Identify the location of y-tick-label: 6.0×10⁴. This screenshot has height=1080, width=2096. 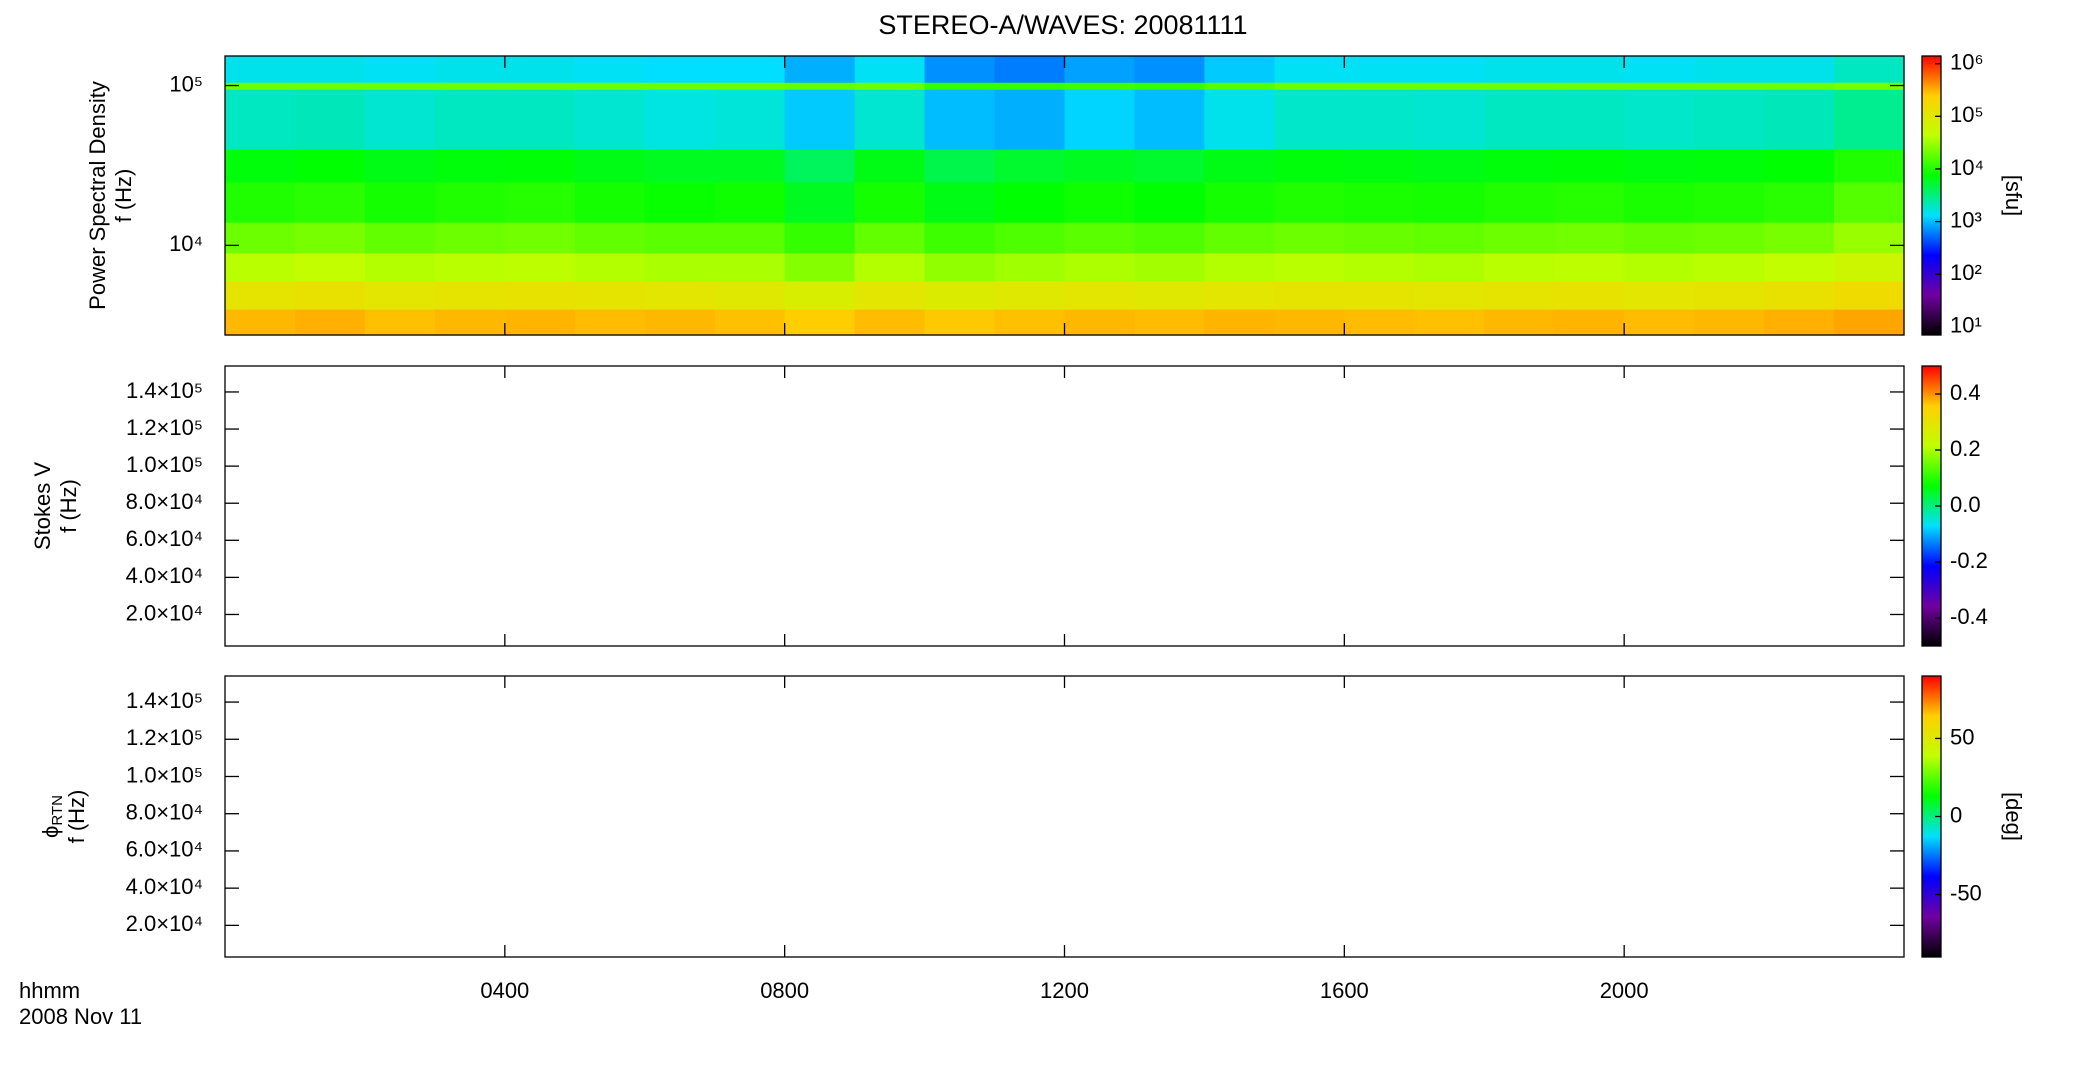
(164, 849).